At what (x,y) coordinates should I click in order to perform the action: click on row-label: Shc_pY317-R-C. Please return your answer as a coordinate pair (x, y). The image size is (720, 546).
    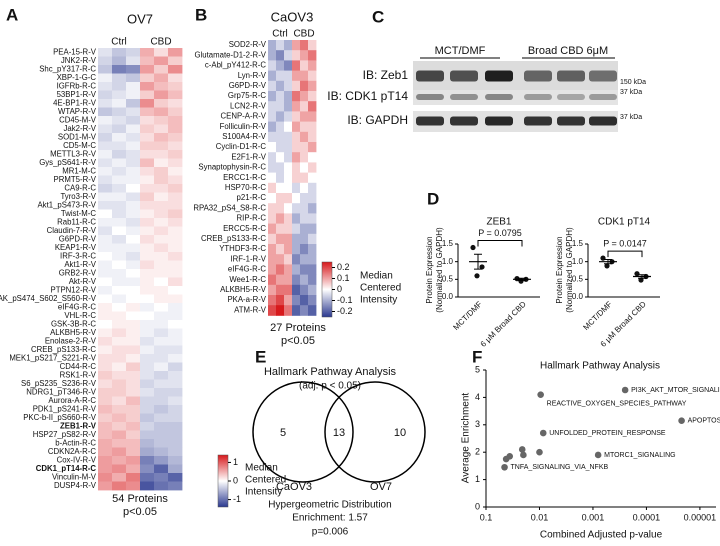
    Looking at the image, I should click on (67, 68).